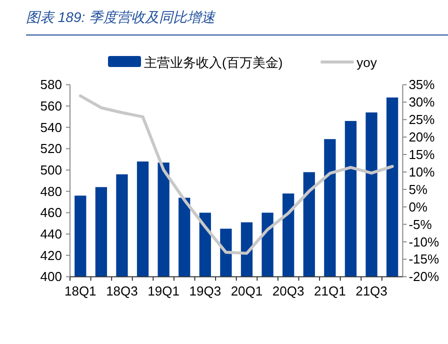  I want to click on y2-tick-label: 10%, so click(422, 172).